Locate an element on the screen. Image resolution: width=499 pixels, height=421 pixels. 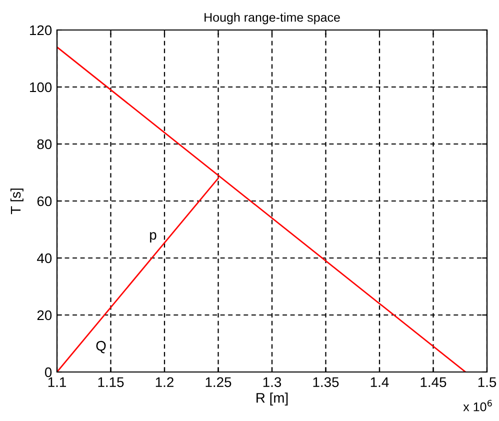
y-tick-label: 120 is located at coordinates (41, 30).